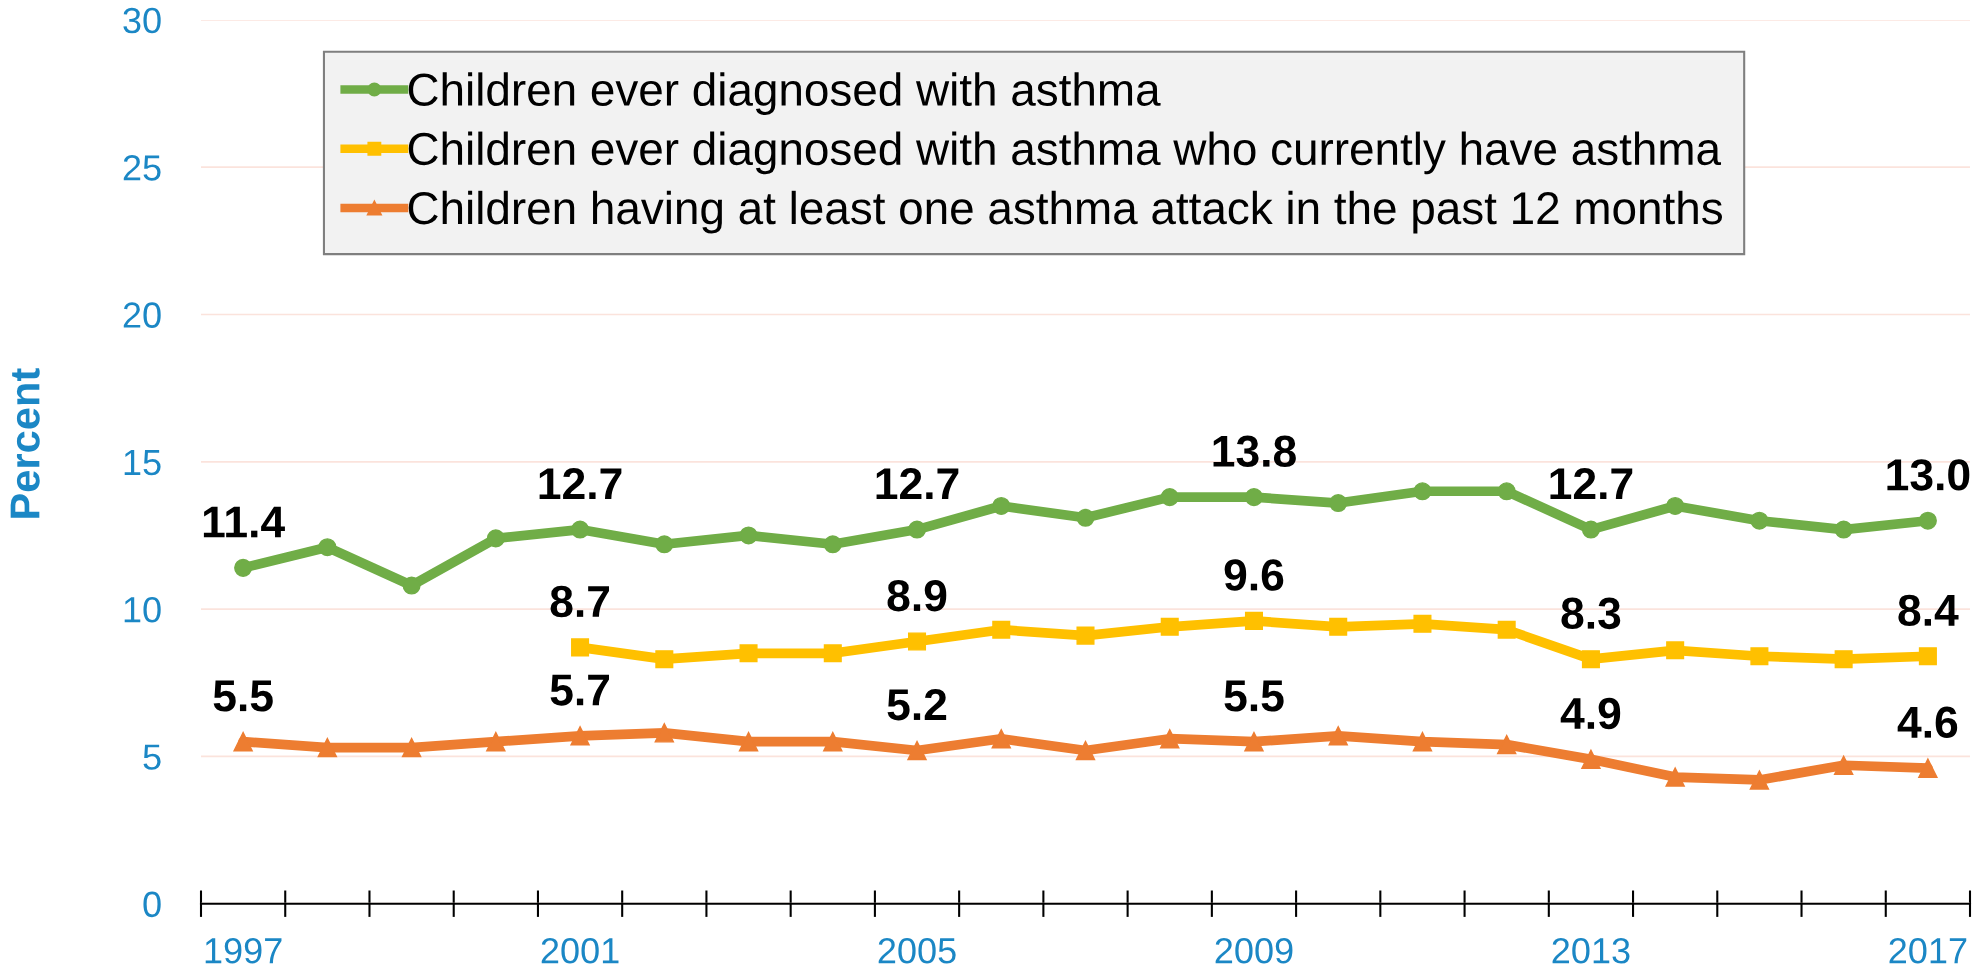 The height and width of the screenshot is (980, 1972). Describe the element at coordinates (917, 595) in the screenshot. I see `data-label: 8.9` at that location.